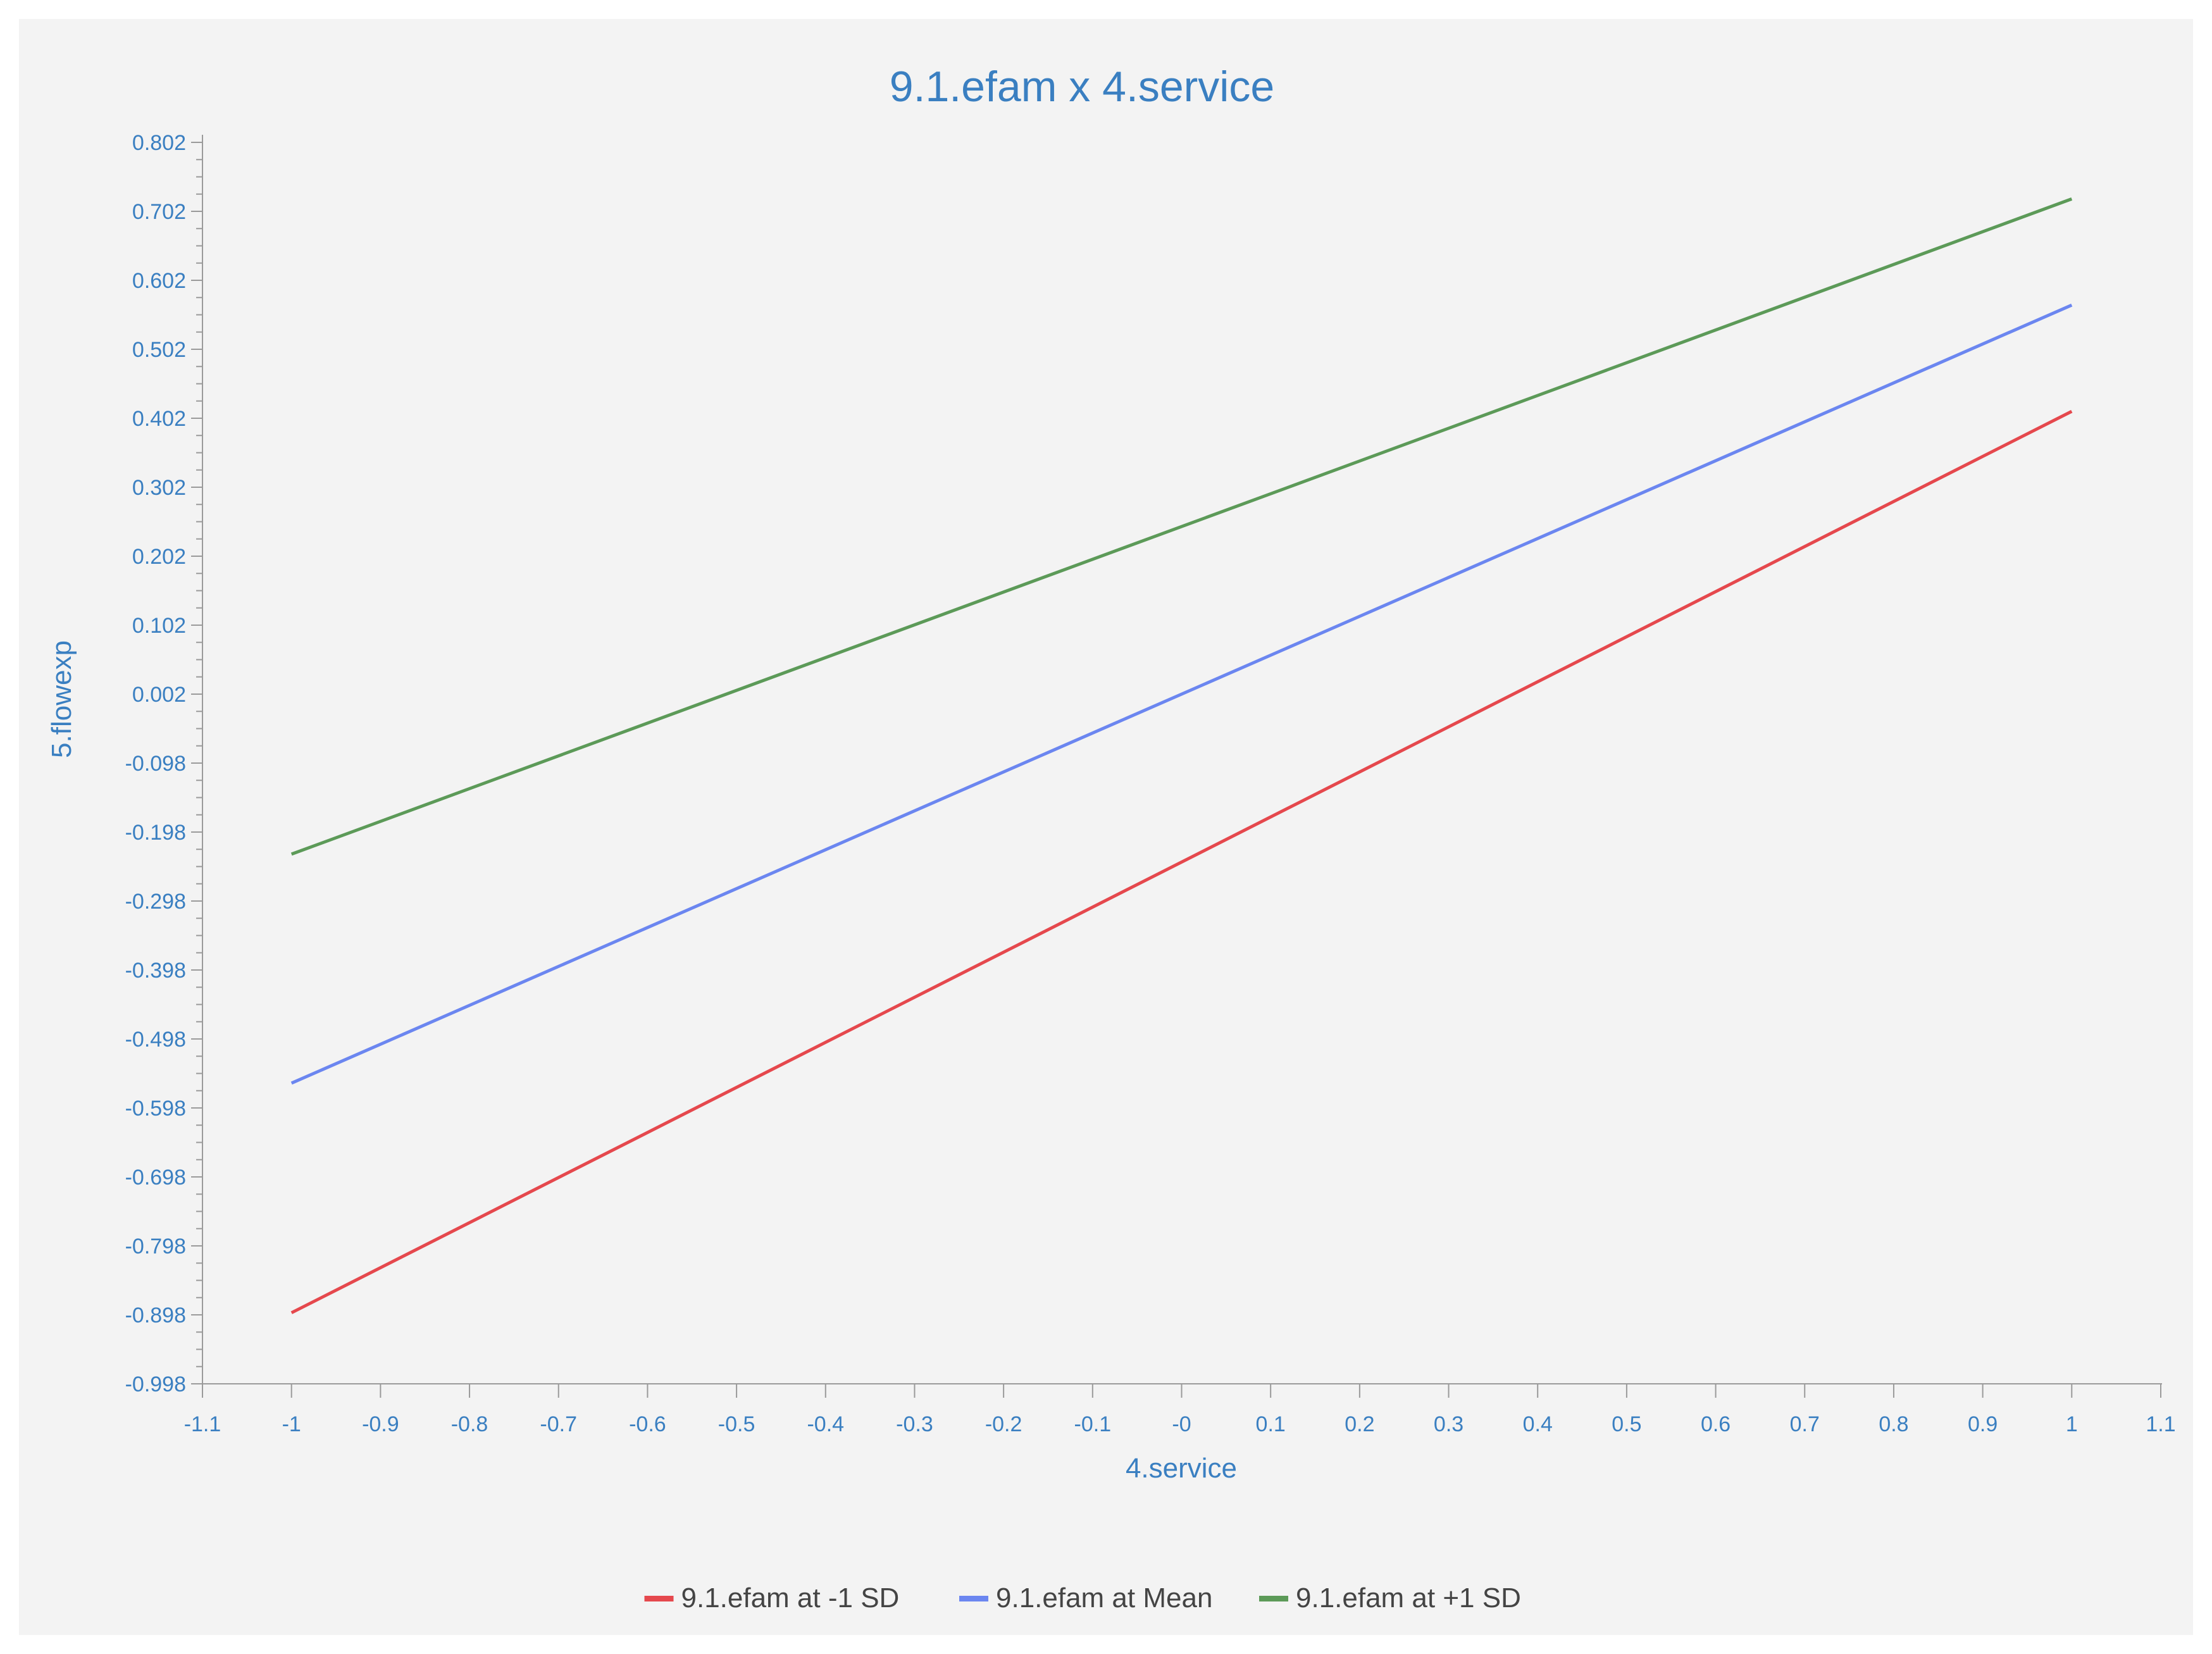  I want to click on x-tick-label: 0.6, so click(1715, 1424).